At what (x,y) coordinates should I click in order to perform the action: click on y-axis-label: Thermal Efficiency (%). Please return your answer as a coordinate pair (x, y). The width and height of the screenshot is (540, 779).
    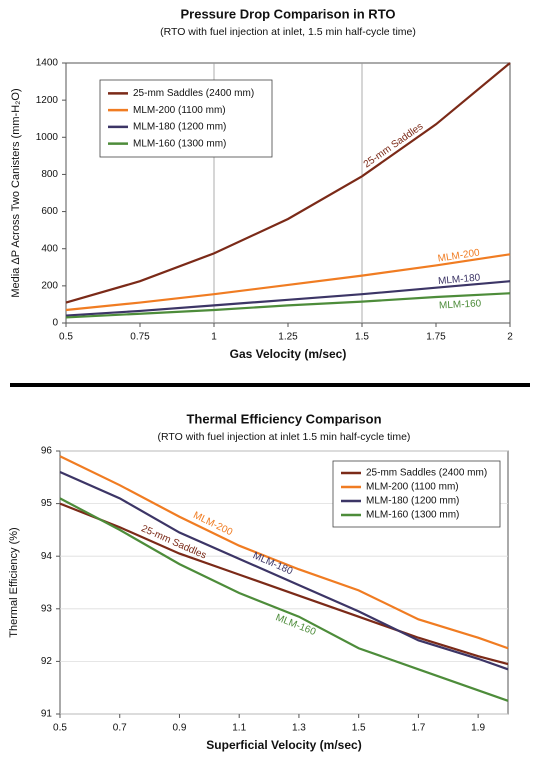
    Looking at the image, I should click on (14, 582).